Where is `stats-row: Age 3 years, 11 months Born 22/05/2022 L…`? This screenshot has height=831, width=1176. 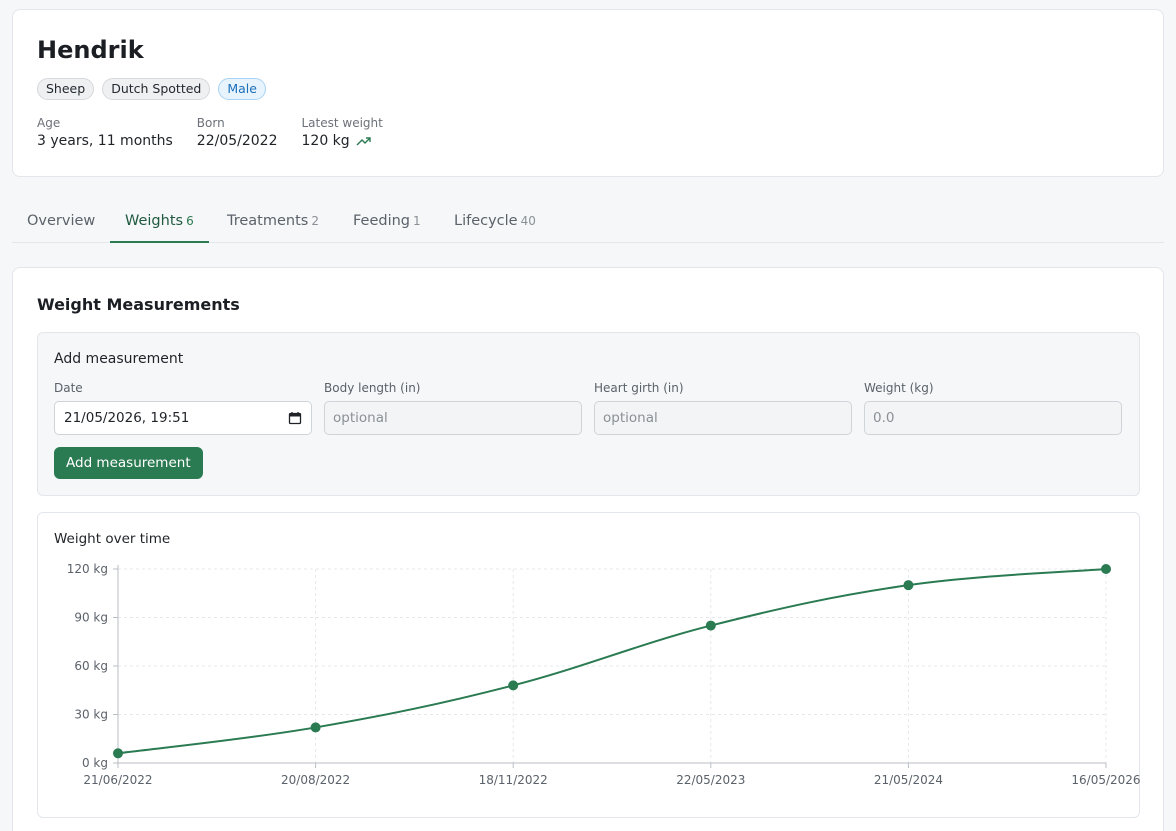
stats-row: Age 3 years, 11 months Born 22/05/2022 L… is located at coordinates (210, 132).